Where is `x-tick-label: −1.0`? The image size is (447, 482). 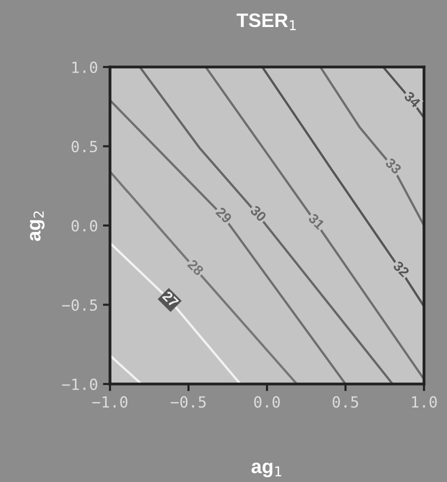
x-tick-label: −1.0 is located at coordinates (110, 402).